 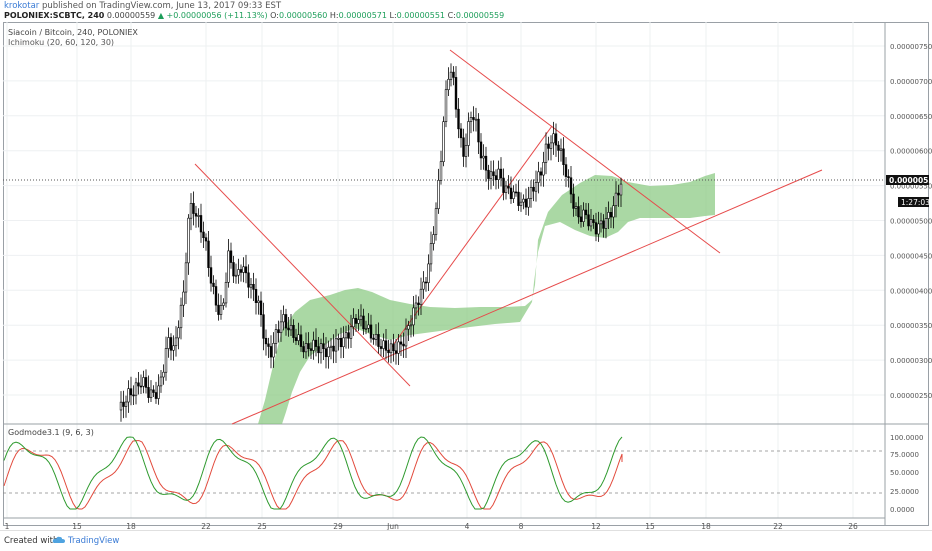 What do you see at coordinates (303, 15) in the screenshot?
I see `ohlc-o-value: 0.00000560` at bounding box center [303, 15].